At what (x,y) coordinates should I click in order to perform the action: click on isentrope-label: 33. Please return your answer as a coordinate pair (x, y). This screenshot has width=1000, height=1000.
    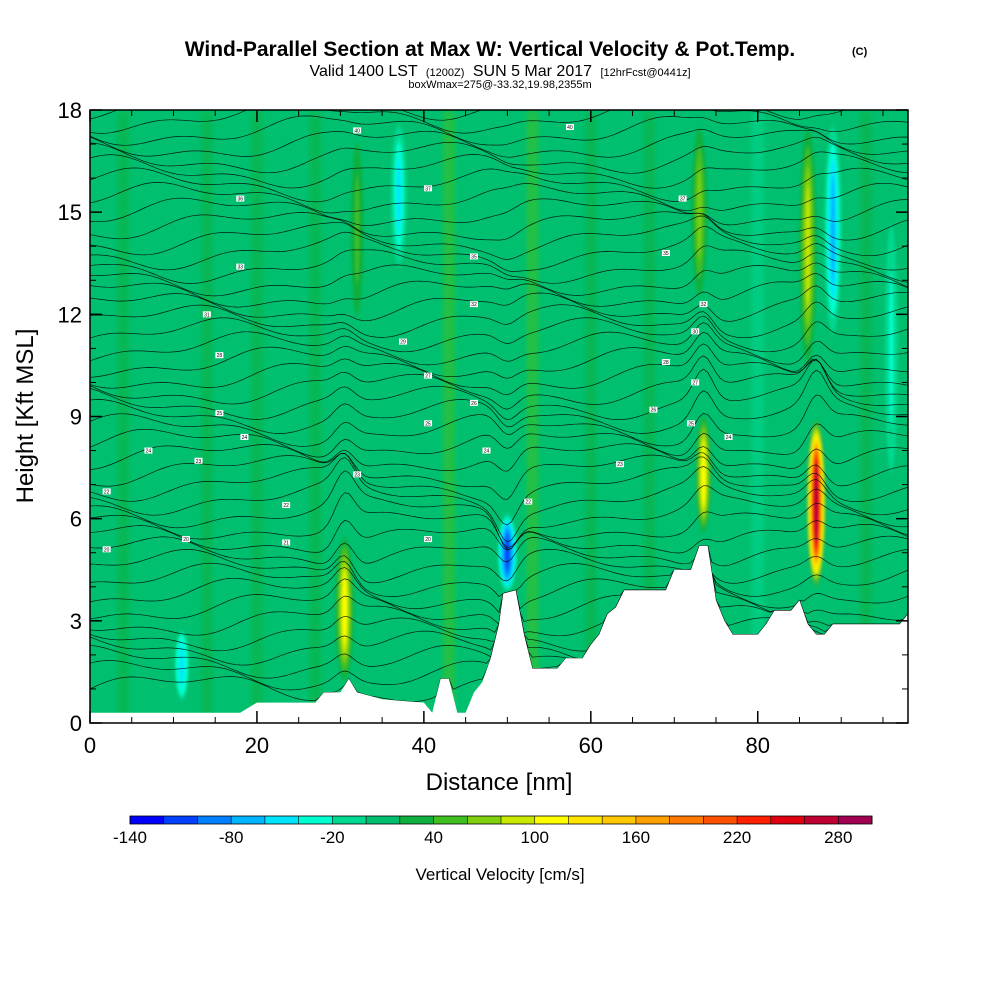
    Looking at the image, I should click on (240, 267).